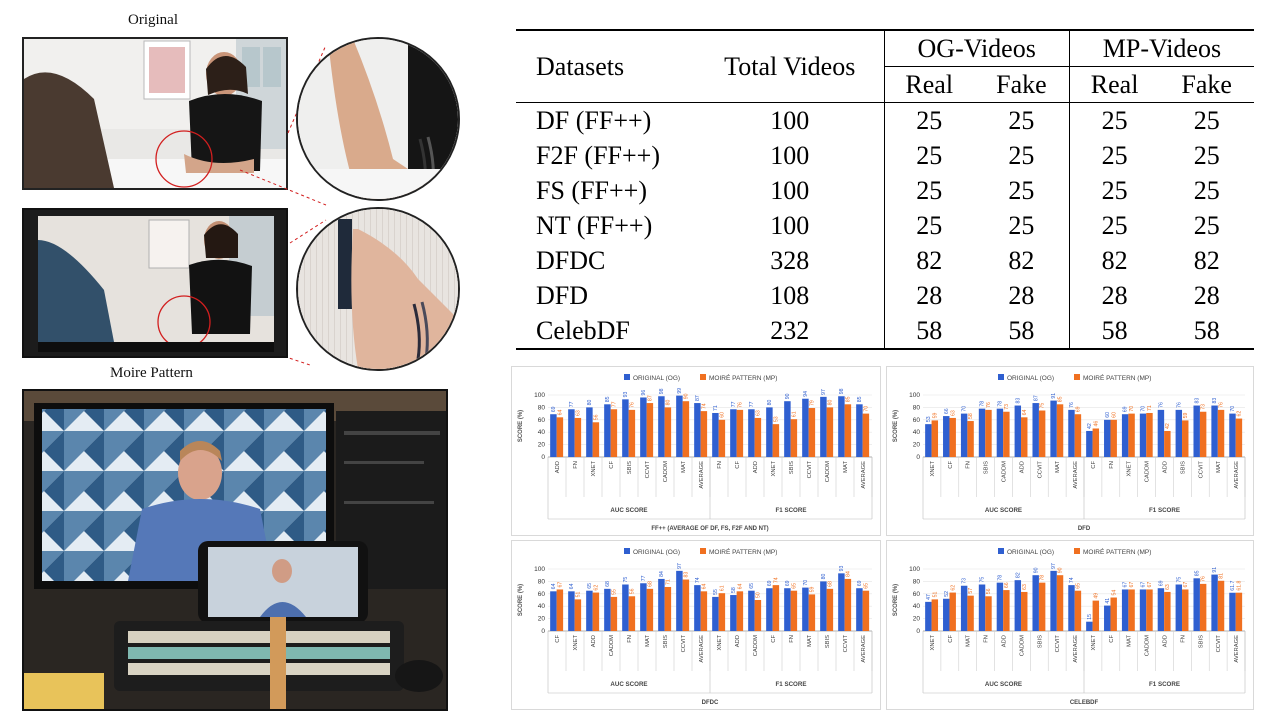 This screenshot has width=1280, height=720. I want to click on mp-real-cell: 58, so click(1114, 331).